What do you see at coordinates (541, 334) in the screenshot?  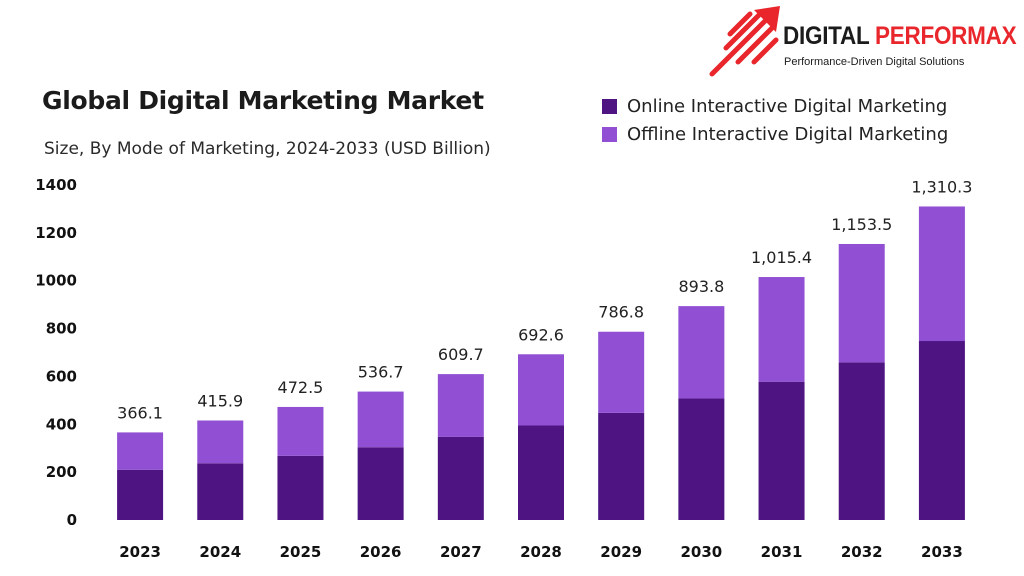 I see `bar-total-label: 692.6` at bounding box center [541, 334].